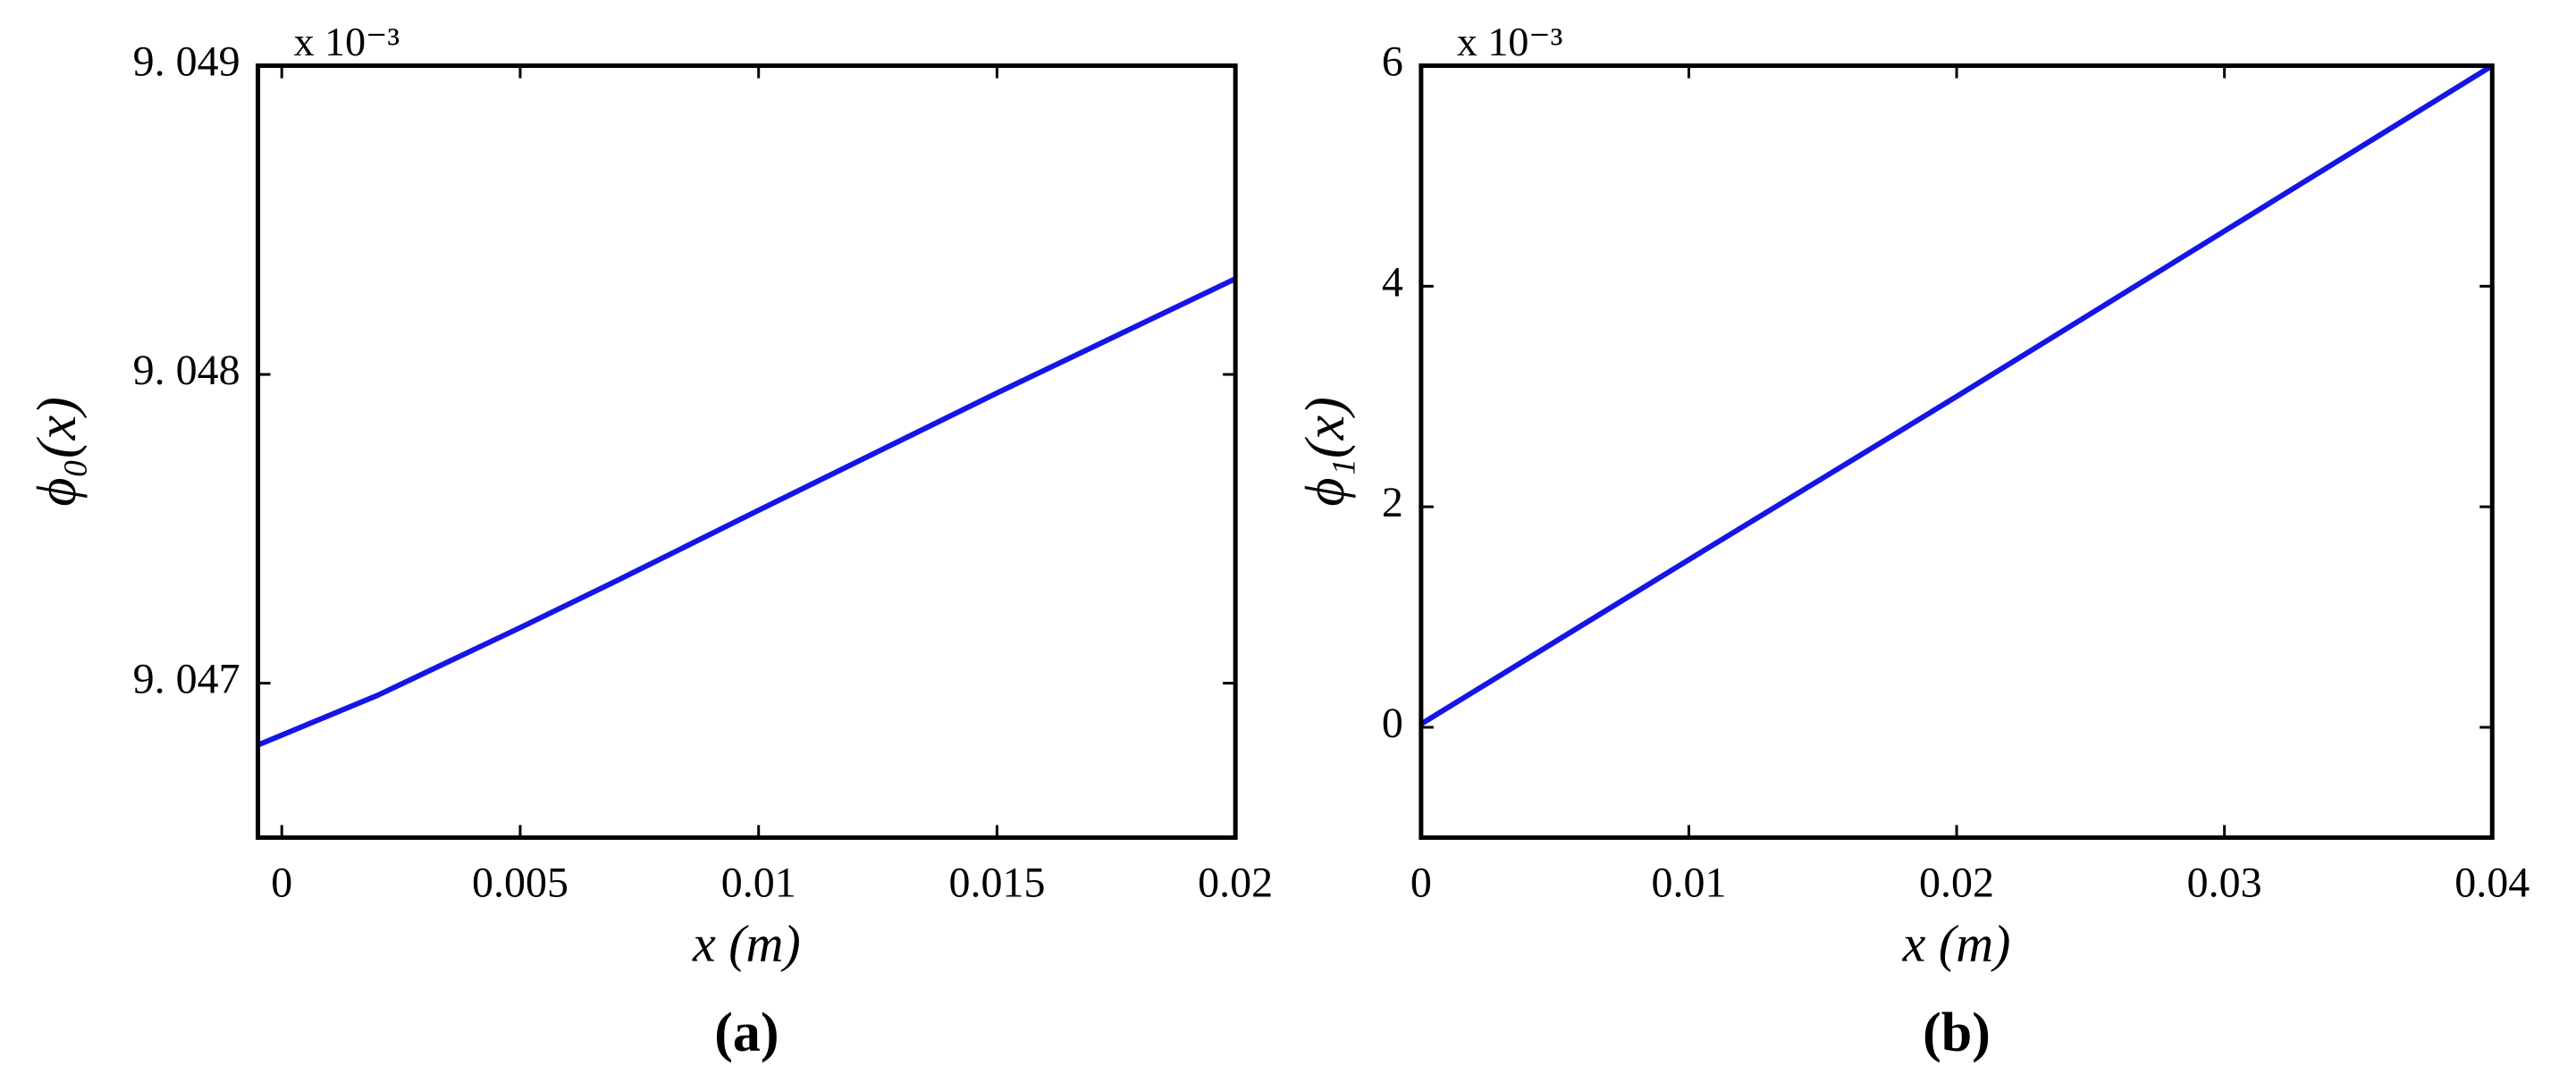 The width and height of the screenshot is (2576, 1091). Describe the element at coordinates (1393, 502) in the screenshot. I see `y-tick-label: 2` at that location.